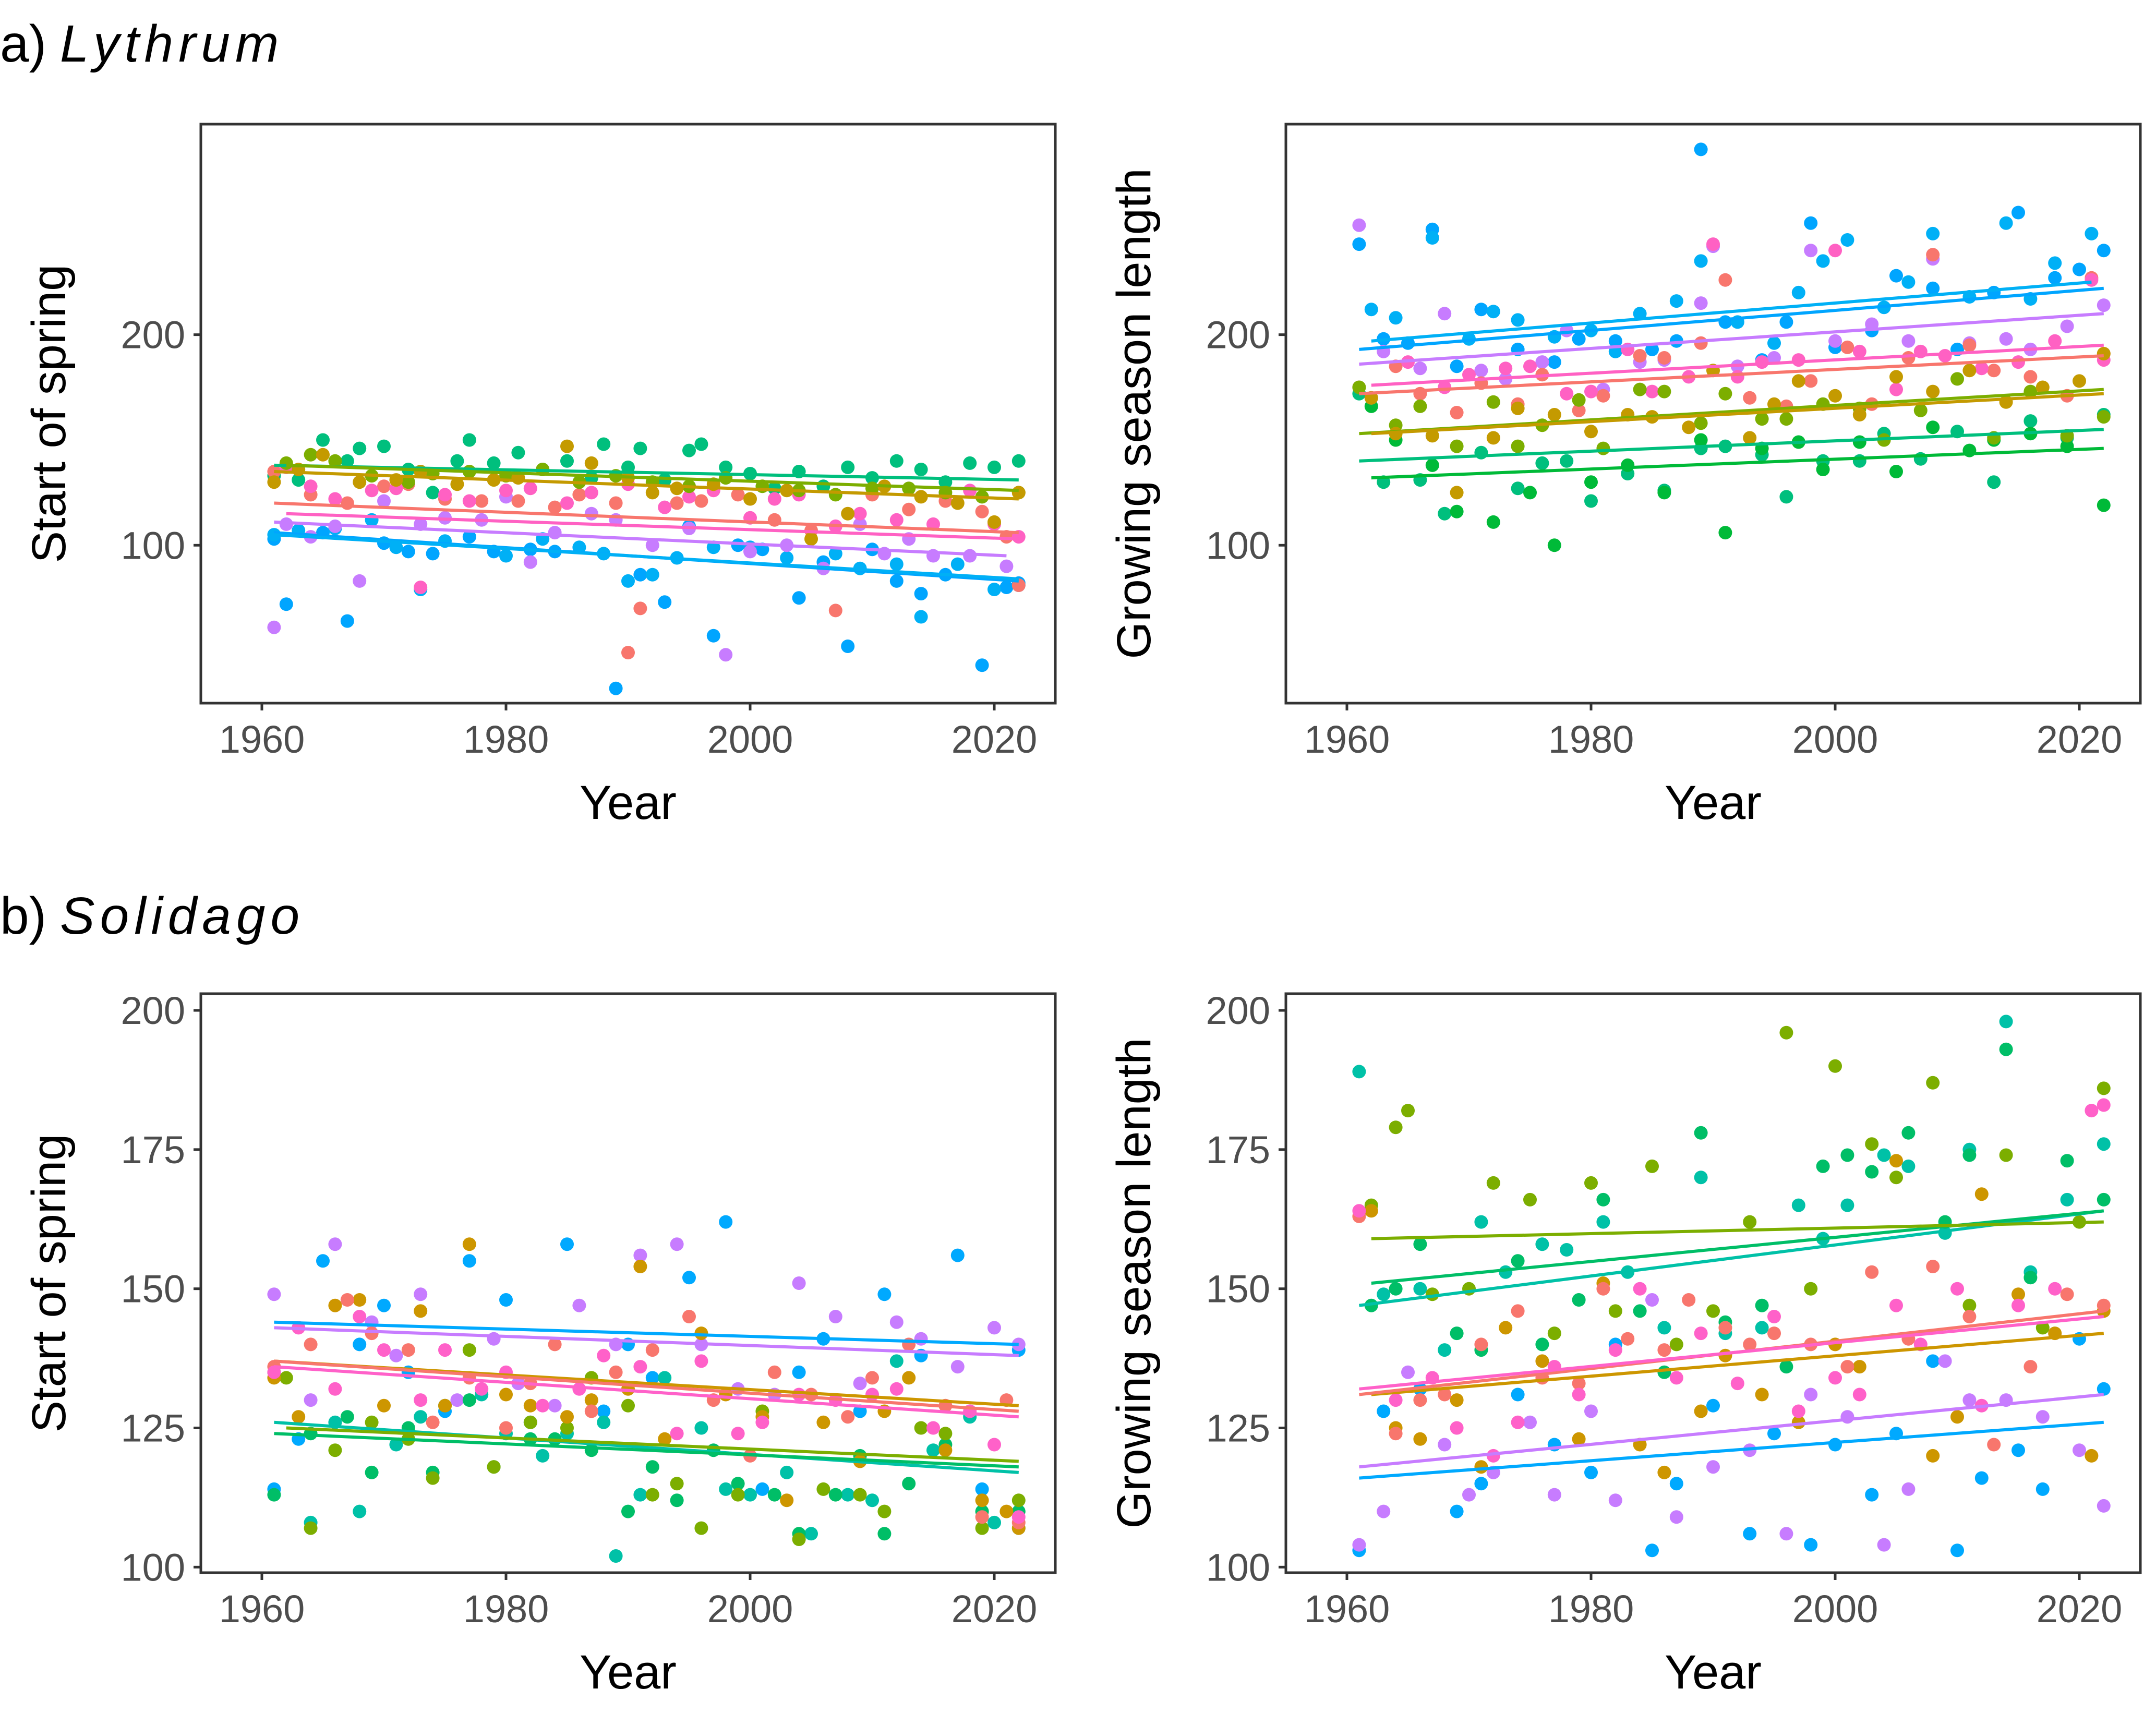 This screenshot has height=1725, width=2156. What do you see at coordinates (153, 545) in the screenshot?
I see `y-tick-label: 100` at bounding box center [153, 545].